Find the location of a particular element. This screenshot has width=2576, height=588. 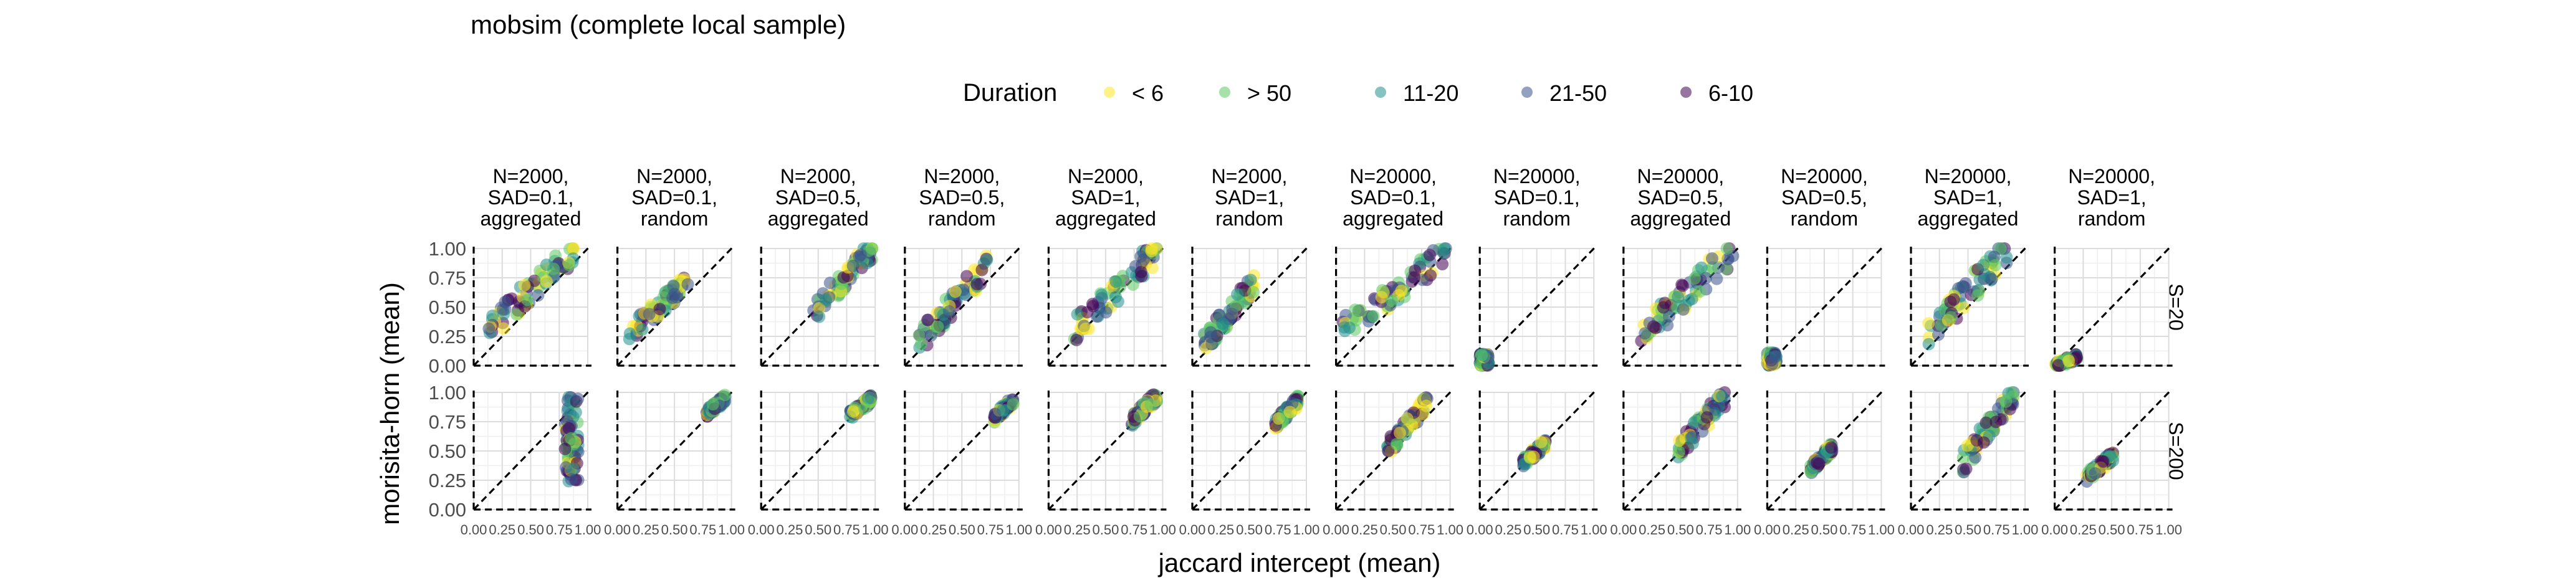

legend-title: Duration is located at coordinates (1010, 93).